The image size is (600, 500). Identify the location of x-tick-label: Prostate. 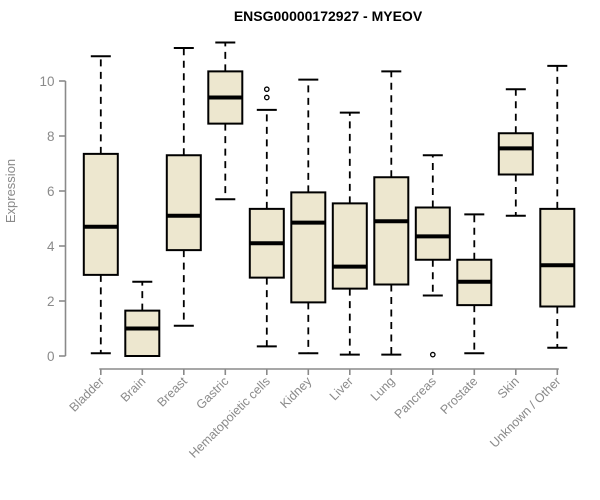
(459, 395).